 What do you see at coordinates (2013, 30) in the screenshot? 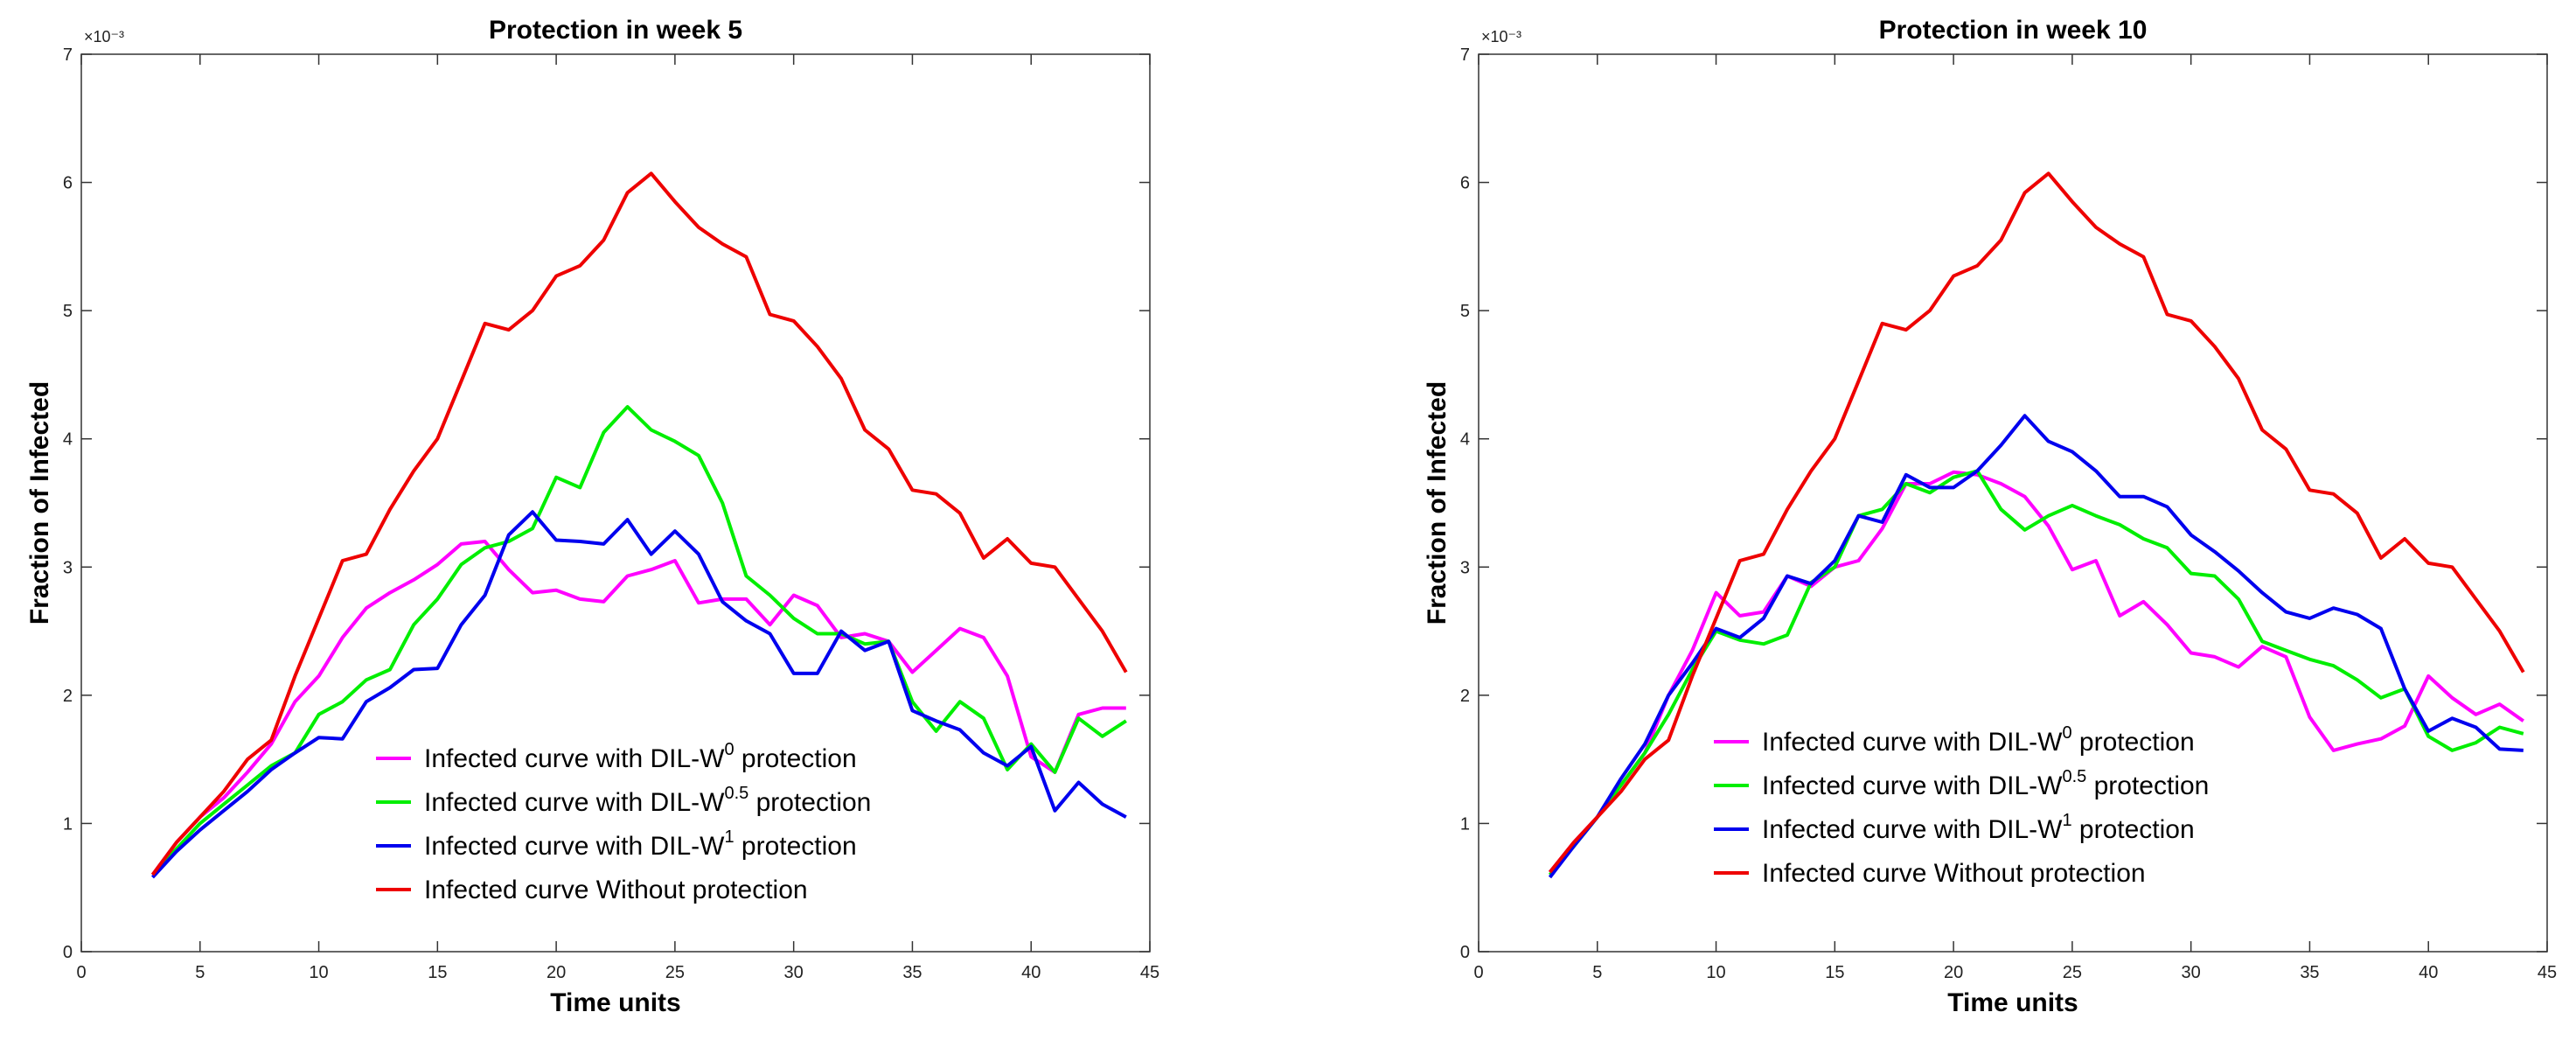
I see `chart-title: Protection in week 10` at bounding box center [2013, 30].